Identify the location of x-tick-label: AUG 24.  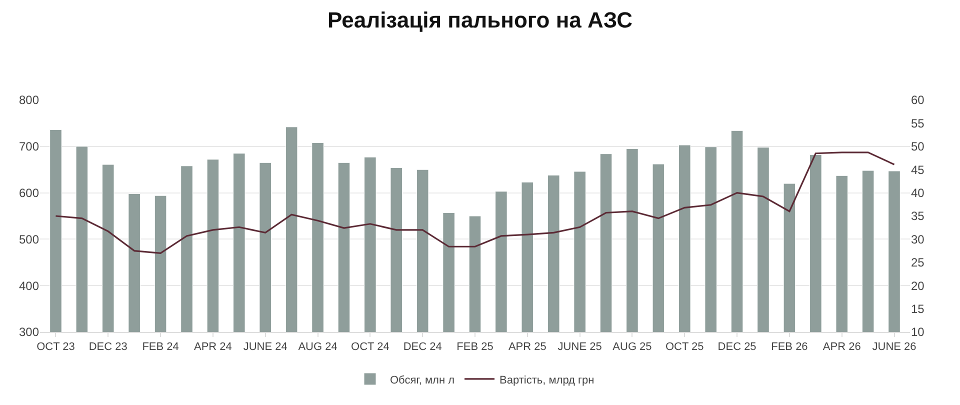
(318, 347).